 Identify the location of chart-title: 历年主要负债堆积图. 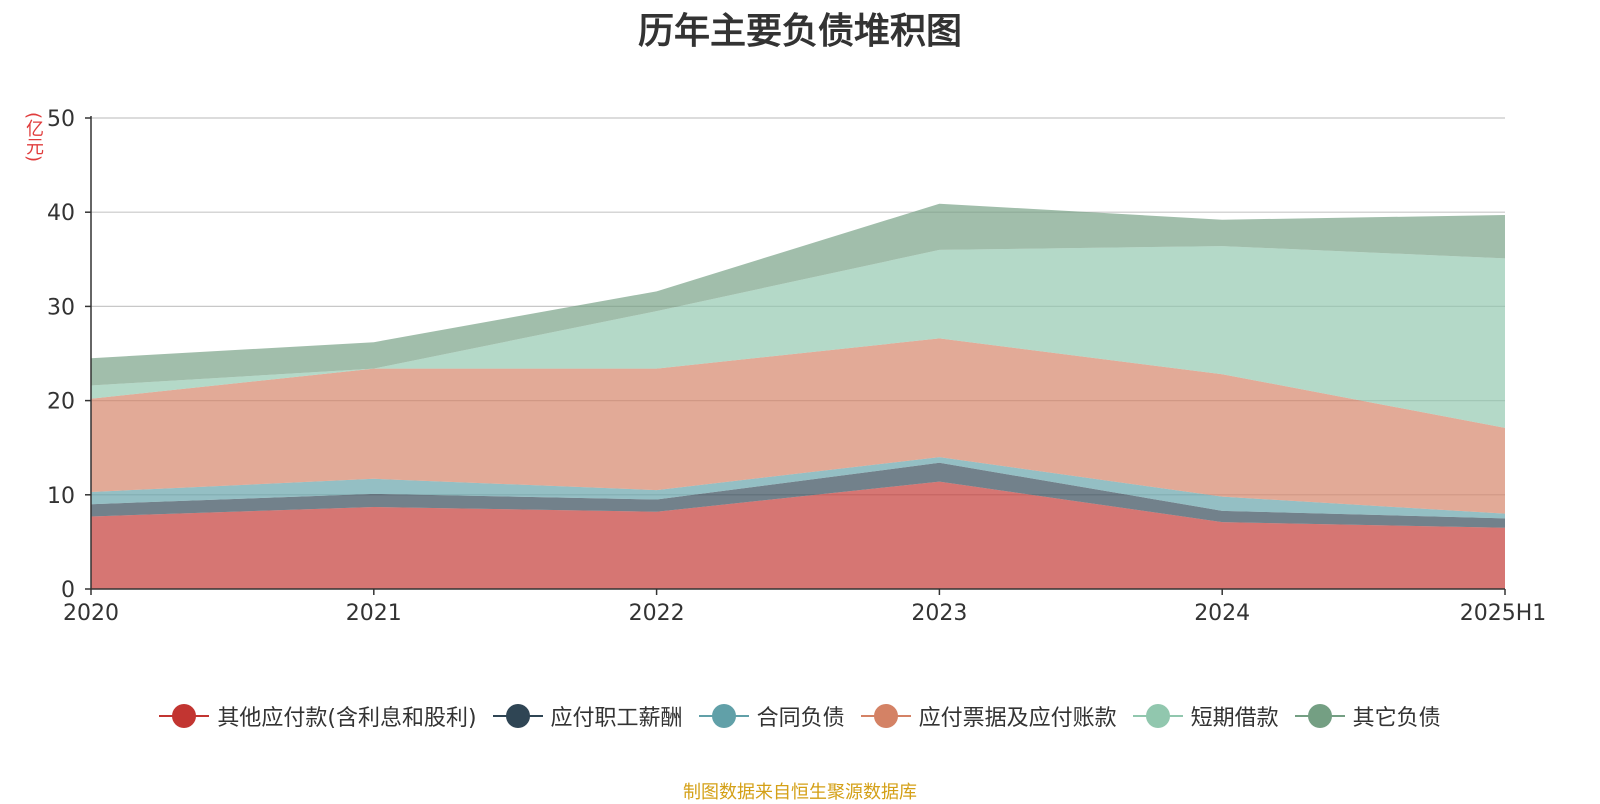
(799, 31).